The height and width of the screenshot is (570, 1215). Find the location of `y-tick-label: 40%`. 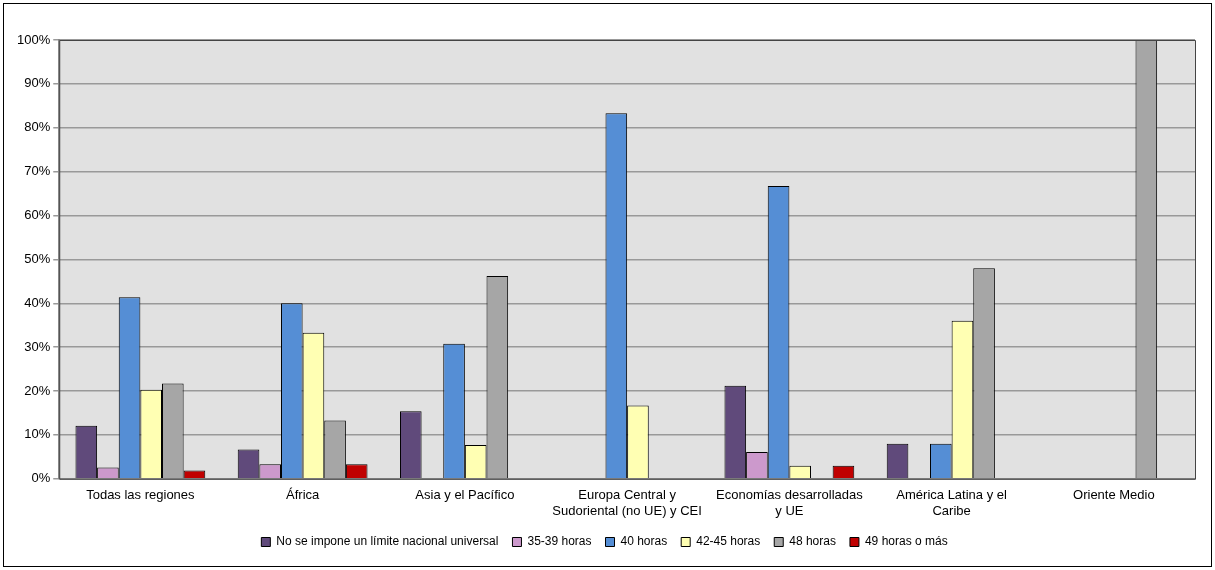

y-tick-label: 40% is located at coordinates (37, 302).